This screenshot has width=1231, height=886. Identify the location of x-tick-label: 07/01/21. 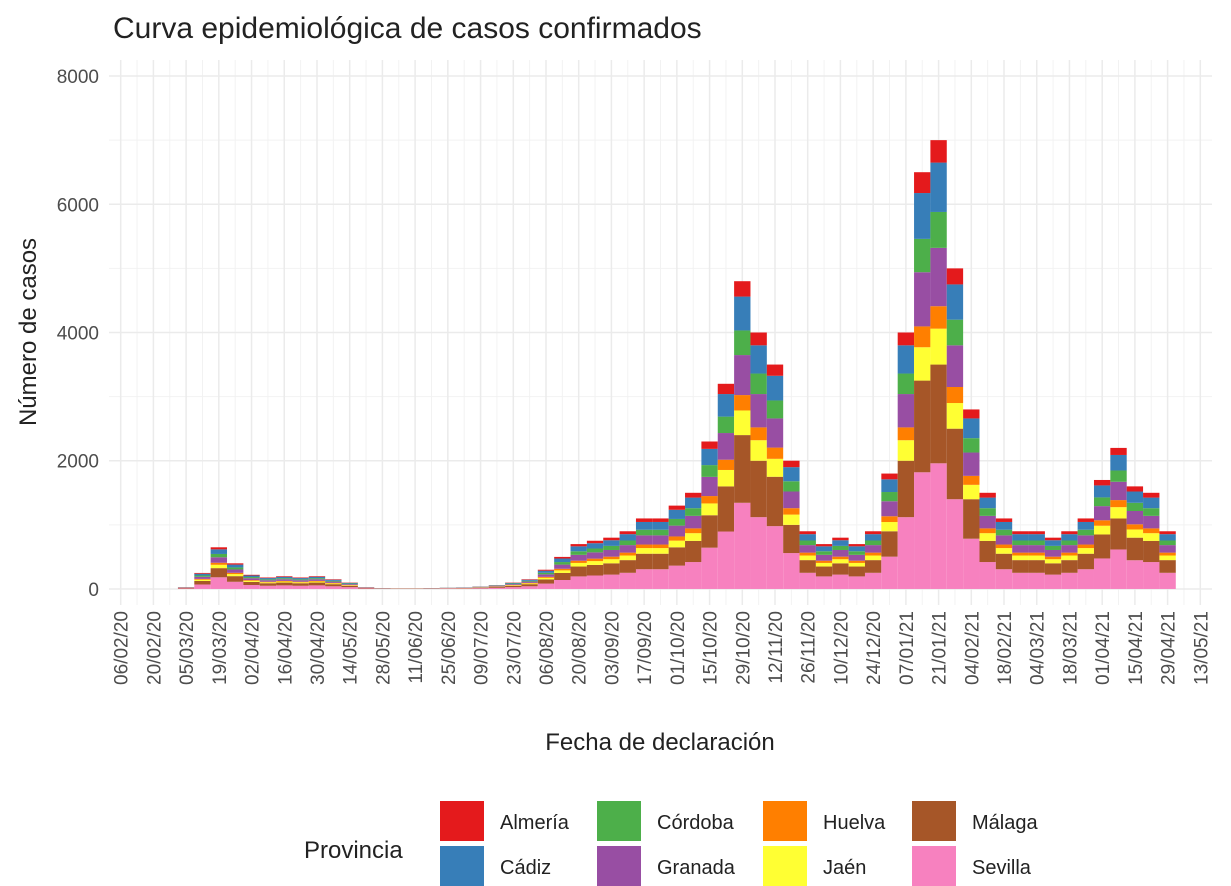
(907, 648).